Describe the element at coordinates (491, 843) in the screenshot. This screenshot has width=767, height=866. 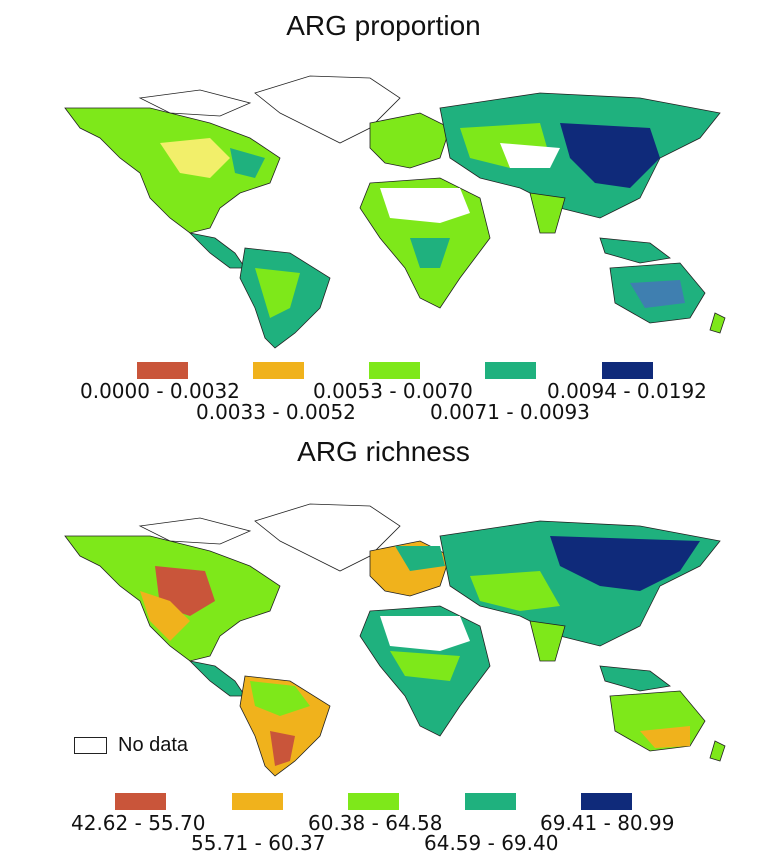
I see `legend2-label-4: 64.59 - 69.40` at that location.